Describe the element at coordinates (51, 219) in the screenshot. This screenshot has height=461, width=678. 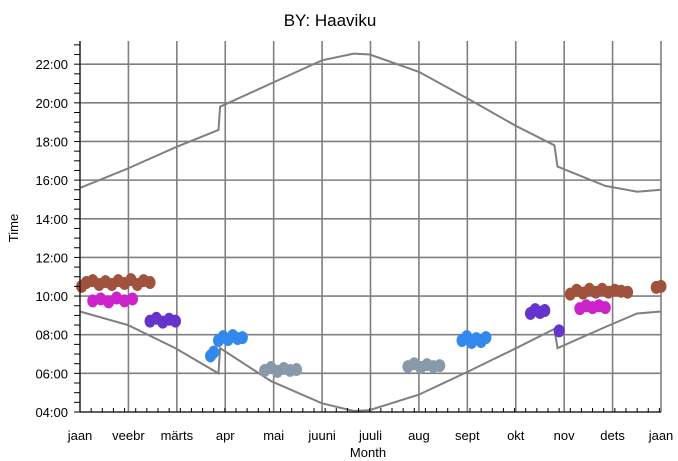
I see `y-tick-label: 14:00` at that location.